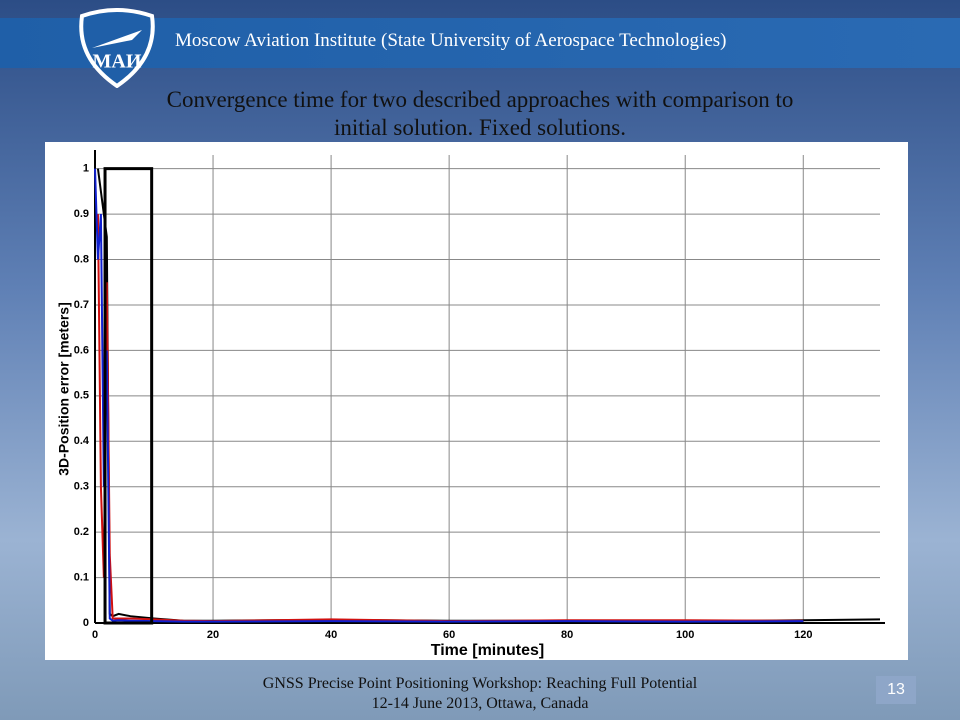 This screenshot has width=960, height=720. Describe the element at coordinates (81, 214) in the screenshot. I see `y-tick-label: 0.9` at that location.